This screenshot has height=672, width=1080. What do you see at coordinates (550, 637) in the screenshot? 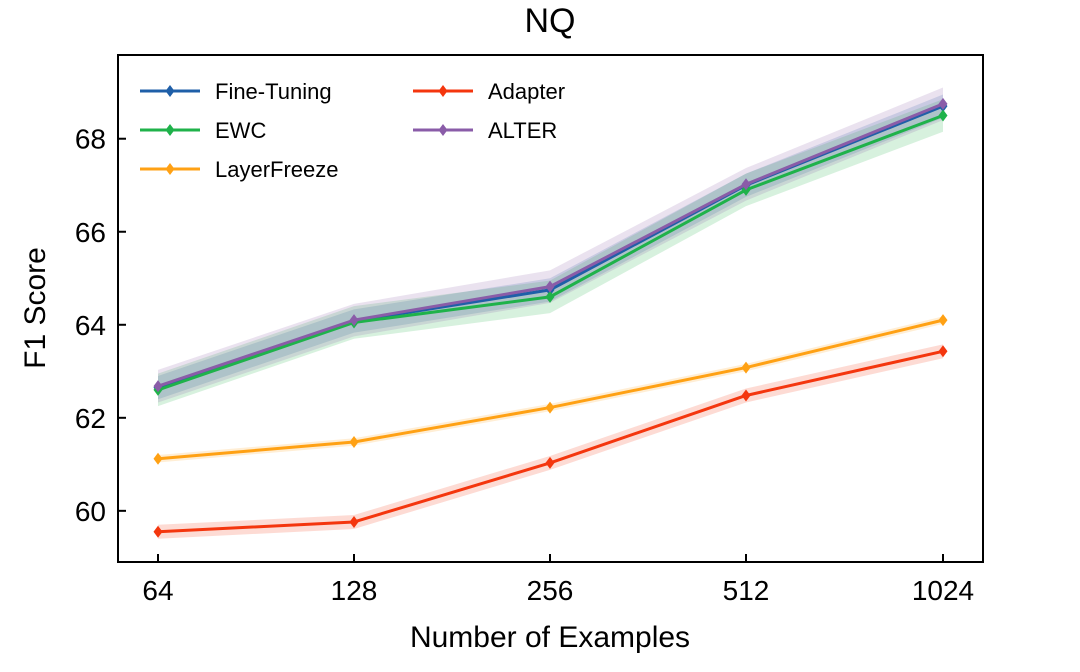
I see `x-axis-title: Number of Examples` at bounding box center [550, 637].